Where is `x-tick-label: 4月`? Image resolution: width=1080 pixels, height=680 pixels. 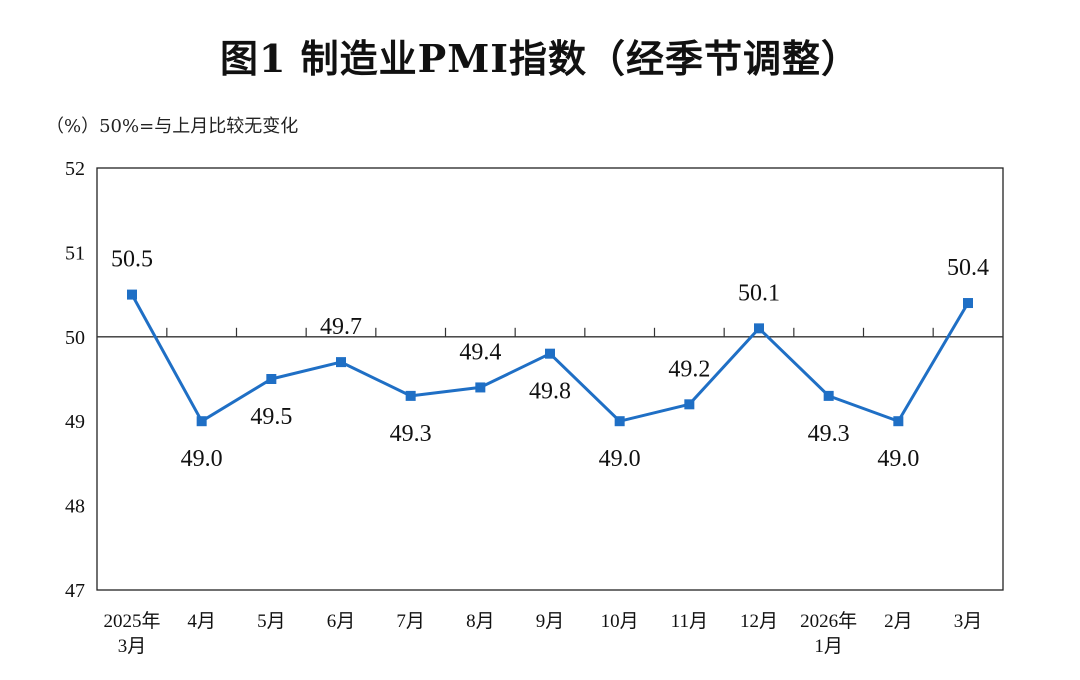 x-tick-label: 4月 is located at coordinates (201, 621).